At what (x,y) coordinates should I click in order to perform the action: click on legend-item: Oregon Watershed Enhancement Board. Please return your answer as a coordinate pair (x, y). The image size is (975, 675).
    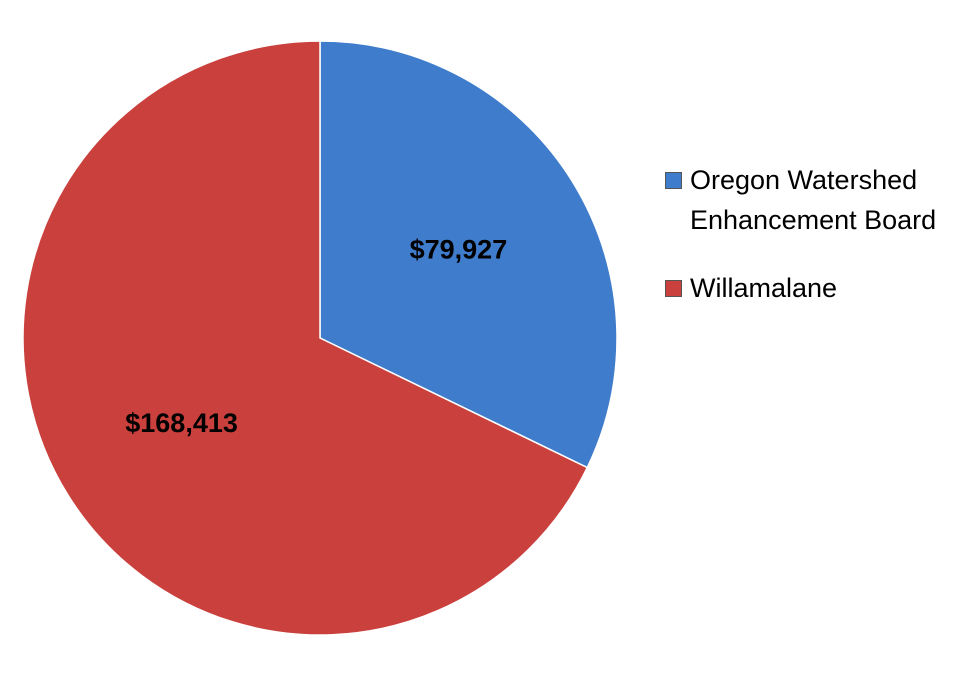
    Looking at the image, I should click on (815, 200).